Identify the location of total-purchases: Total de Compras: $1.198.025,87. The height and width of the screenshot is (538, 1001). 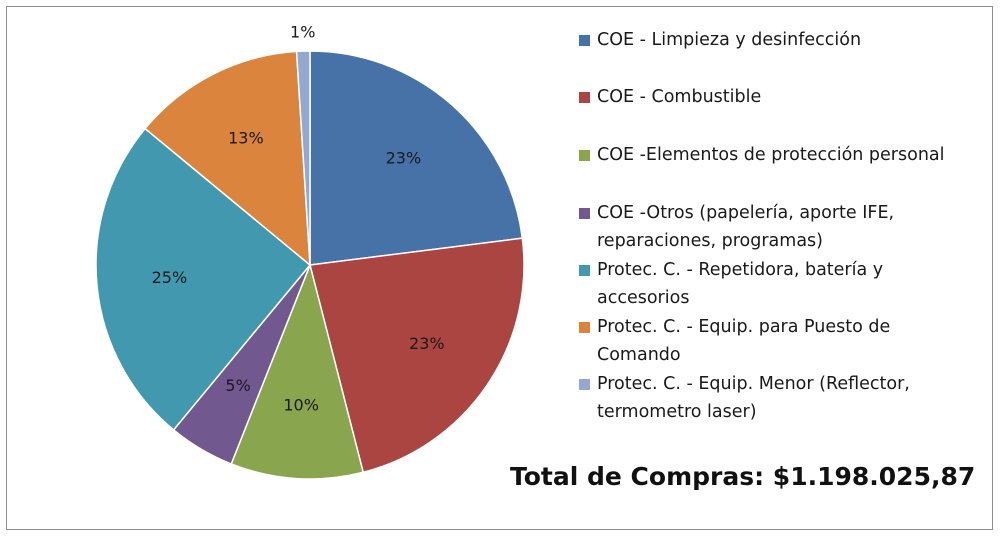
(743, 476).